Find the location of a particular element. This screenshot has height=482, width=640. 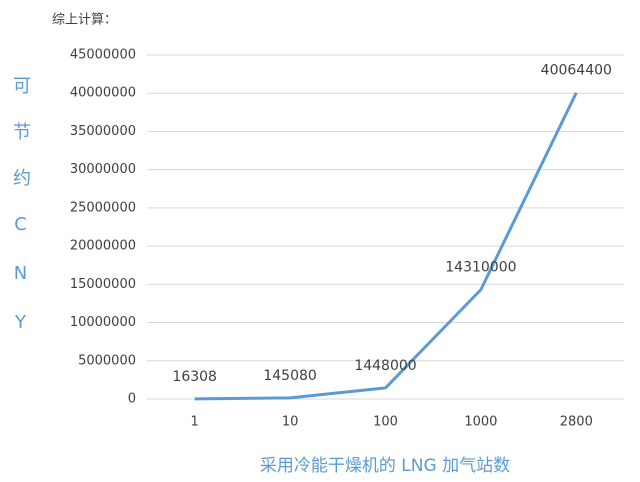

x-tick-label: 1 is located at coordinates (195, 422).